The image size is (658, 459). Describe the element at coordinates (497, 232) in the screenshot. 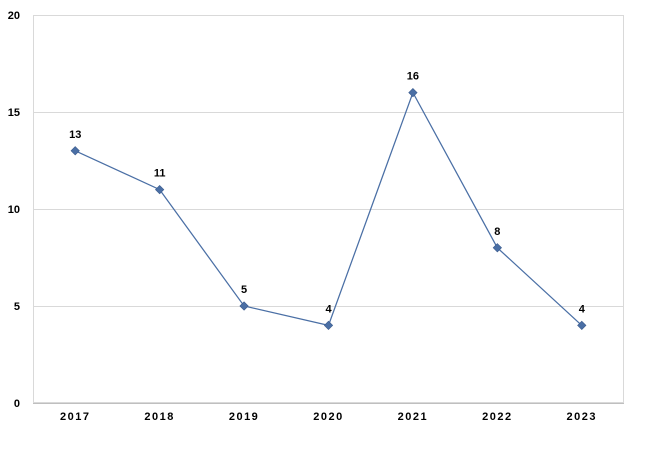

I see `data-label: 8` at that location.